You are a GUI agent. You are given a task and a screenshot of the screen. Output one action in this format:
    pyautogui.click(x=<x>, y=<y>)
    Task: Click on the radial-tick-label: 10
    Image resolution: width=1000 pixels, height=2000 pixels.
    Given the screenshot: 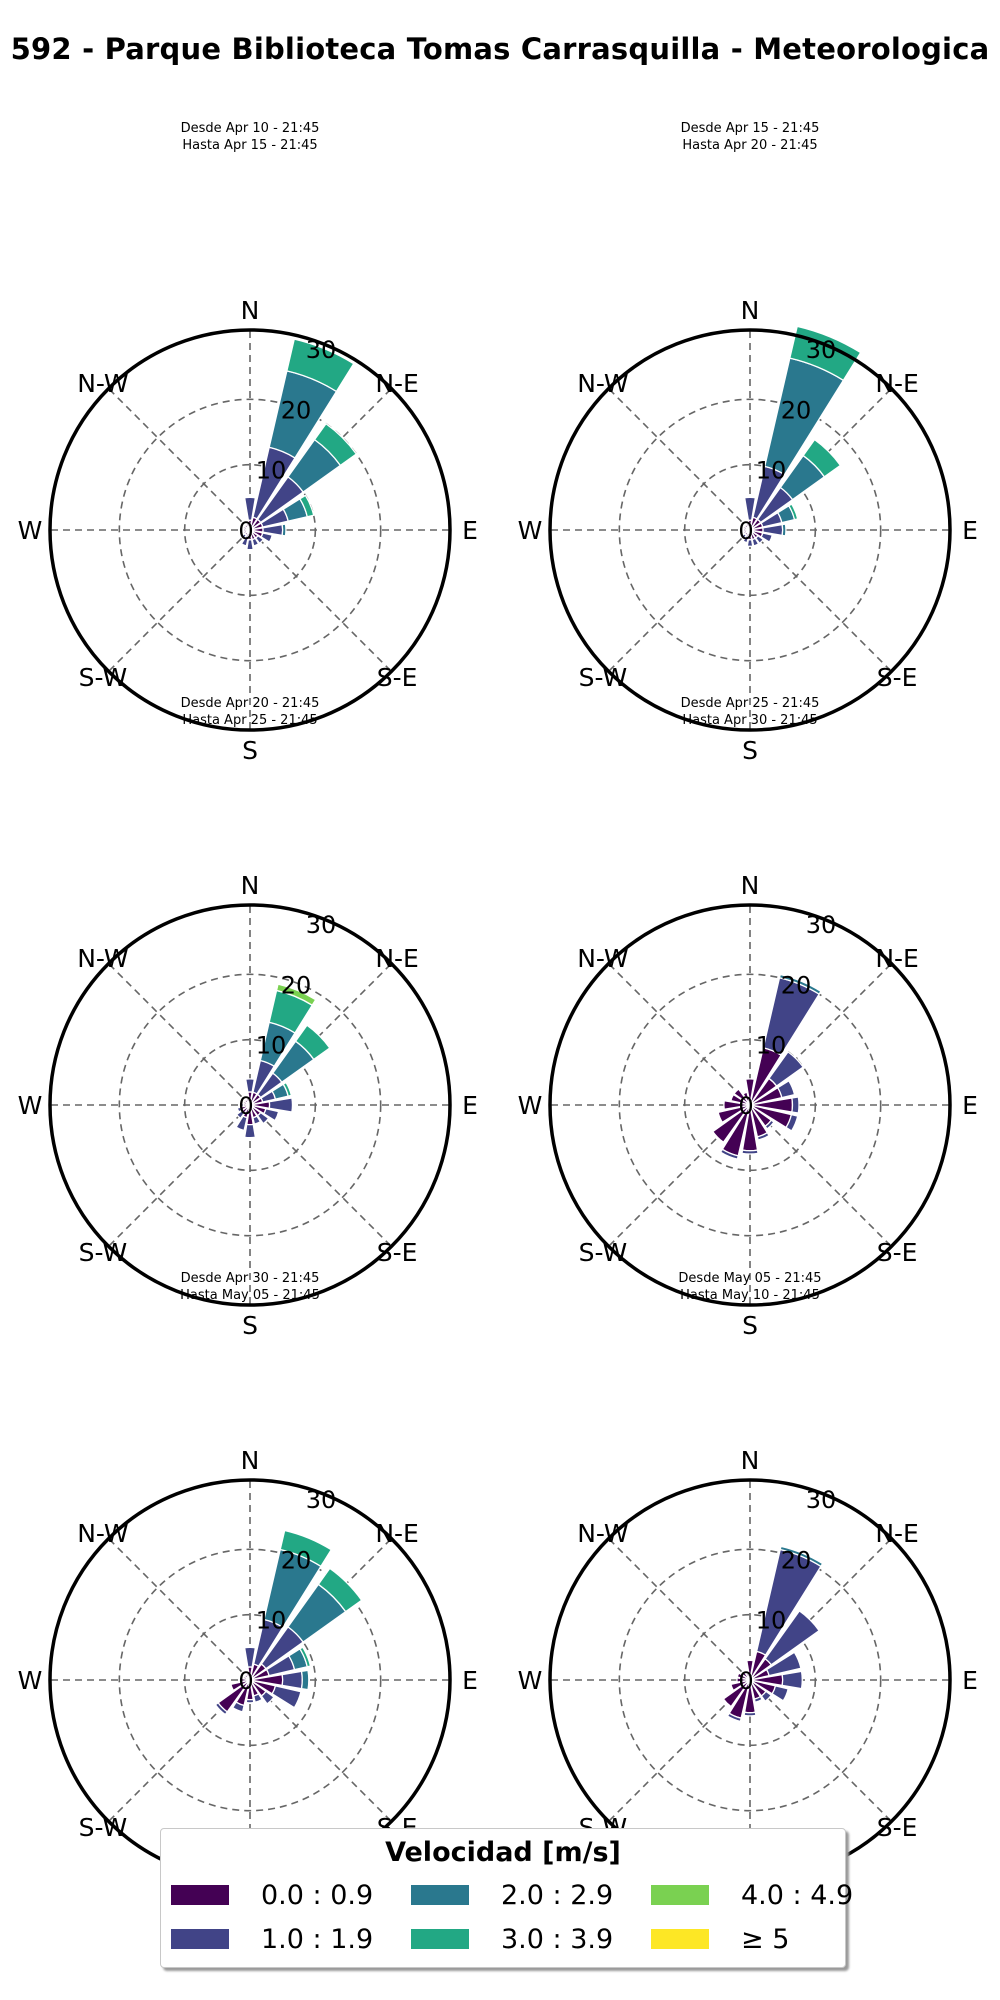 What is the action you would take?
    pyautogui.click(x=271, y=1046)
    